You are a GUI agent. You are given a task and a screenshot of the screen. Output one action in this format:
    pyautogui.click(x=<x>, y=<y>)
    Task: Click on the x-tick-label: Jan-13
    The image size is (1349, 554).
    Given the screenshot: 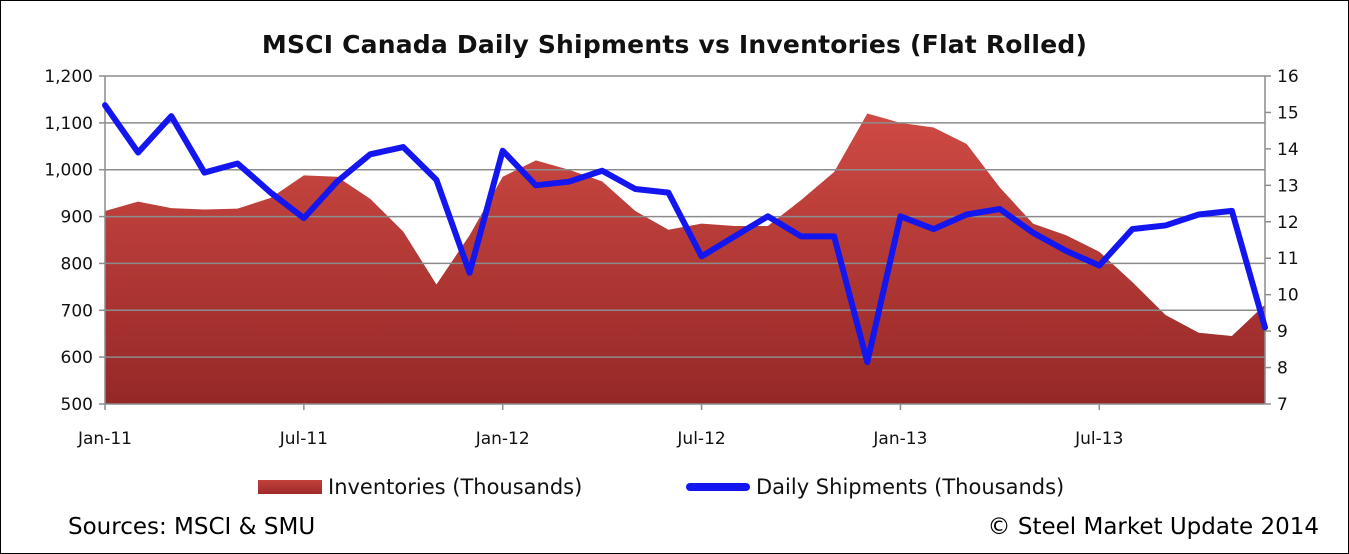 What is the action you would take?
    pyautogui.click(x=899, y=439)
    